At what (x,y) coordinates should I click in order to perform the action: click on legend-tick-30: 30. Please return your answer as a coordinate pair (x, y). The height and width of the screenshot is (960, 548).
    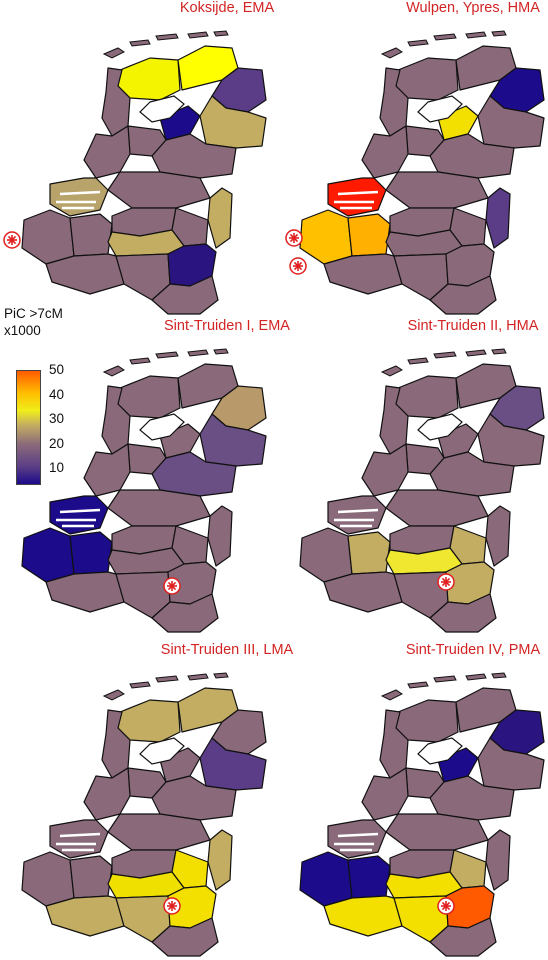
    Looking at the image, I should click on (57, 418).